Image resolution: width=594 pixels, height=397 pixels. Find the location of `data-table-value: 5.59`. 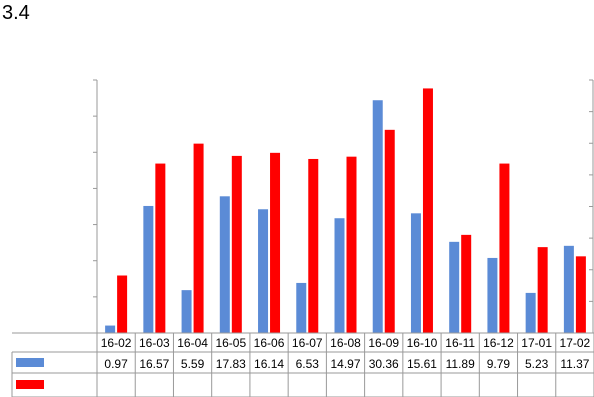

data-table-value: 5.59 is located at coordinates (193, 364).